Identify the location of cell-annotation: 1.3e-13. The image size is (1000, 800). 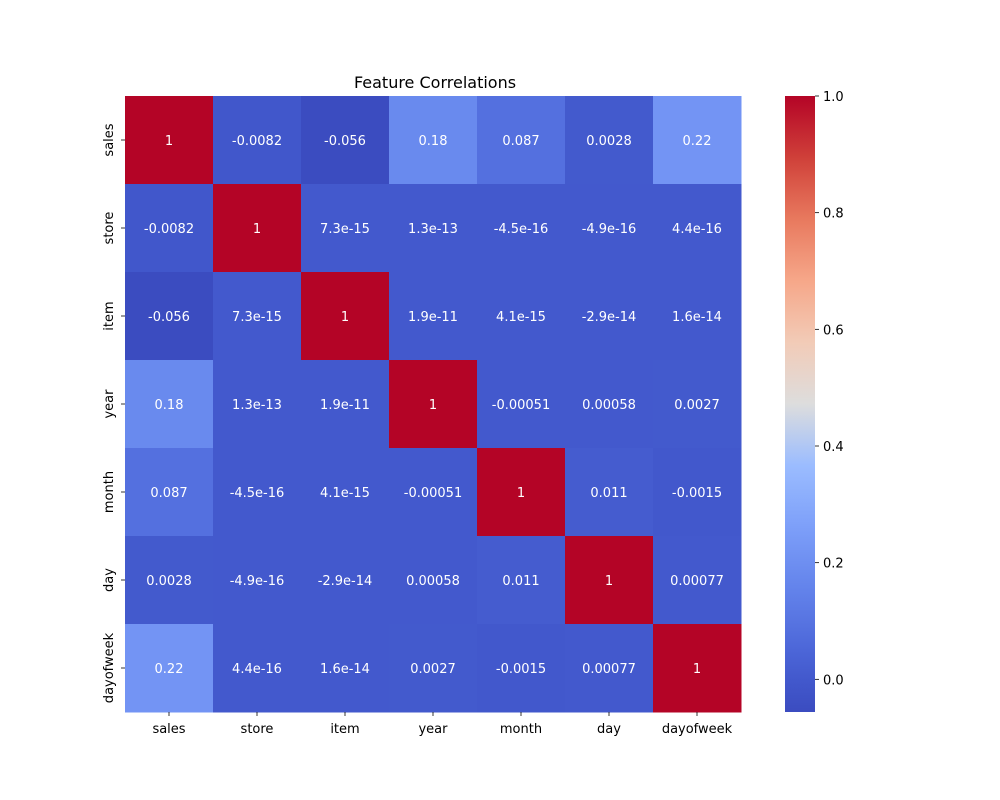
(433, 229).